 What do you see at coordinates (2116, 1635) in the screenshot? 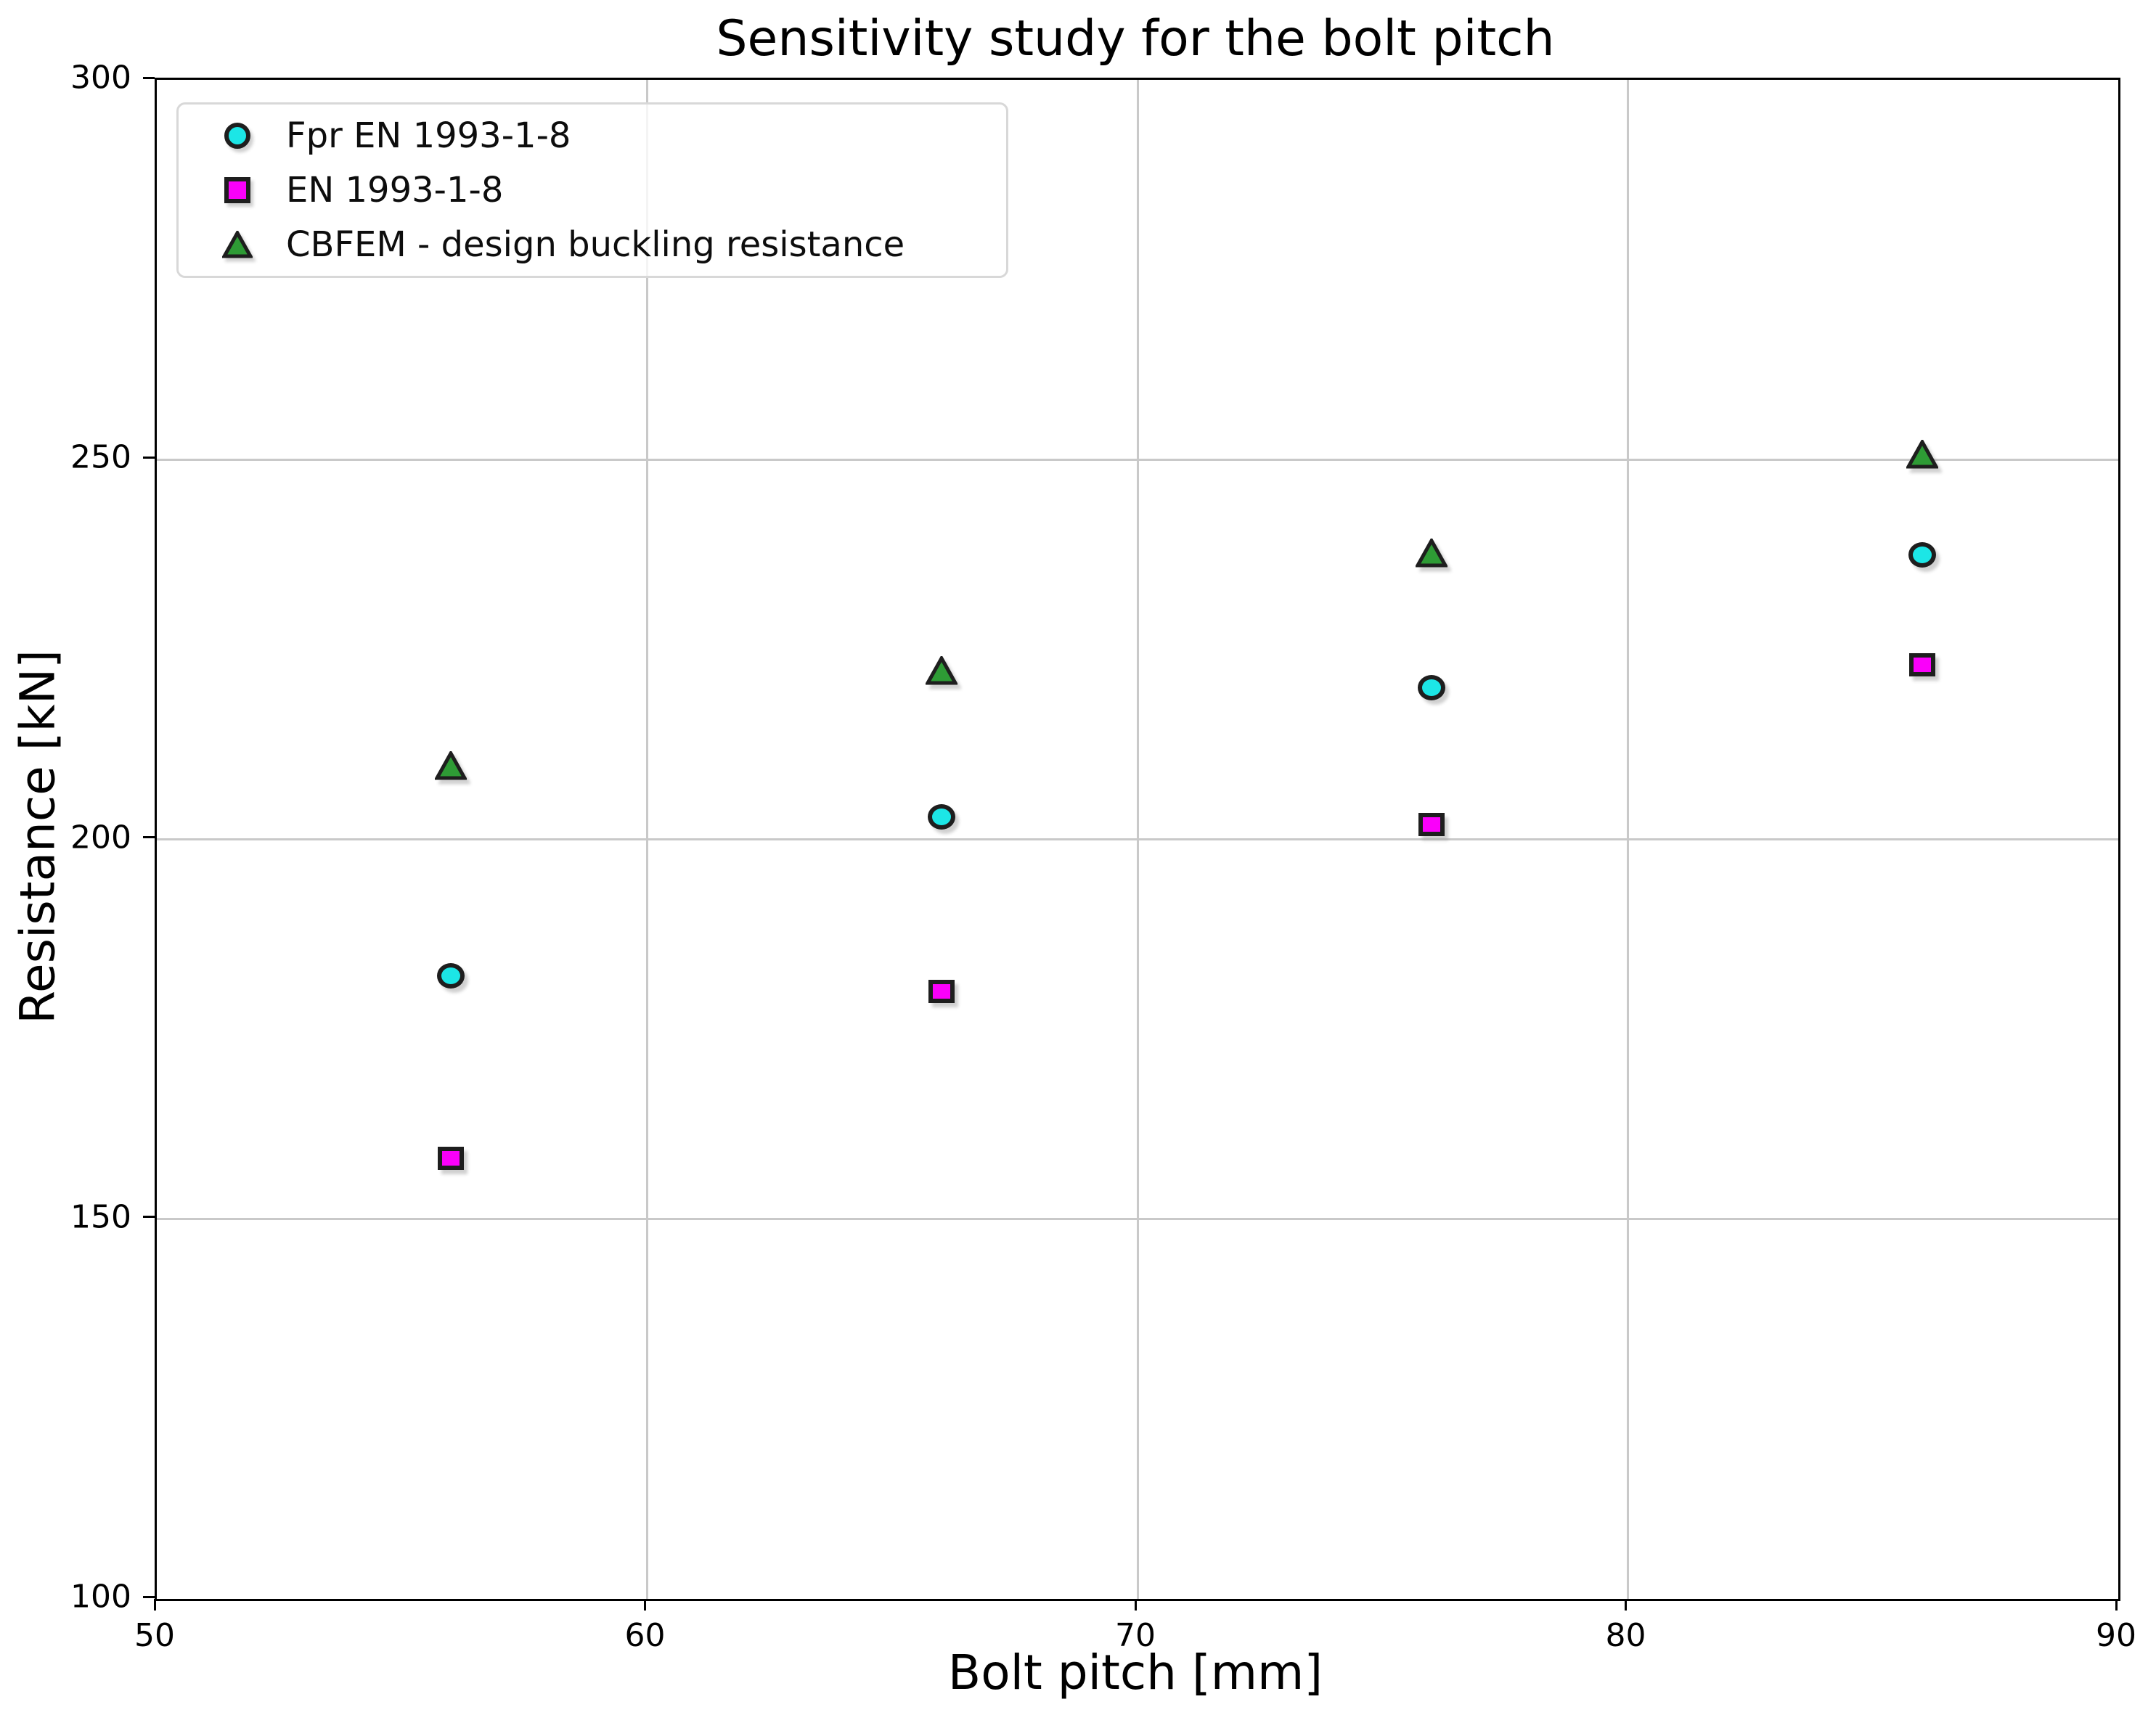
I see `x-tick-label-90: 90` at bounding box center [2116, 1635].